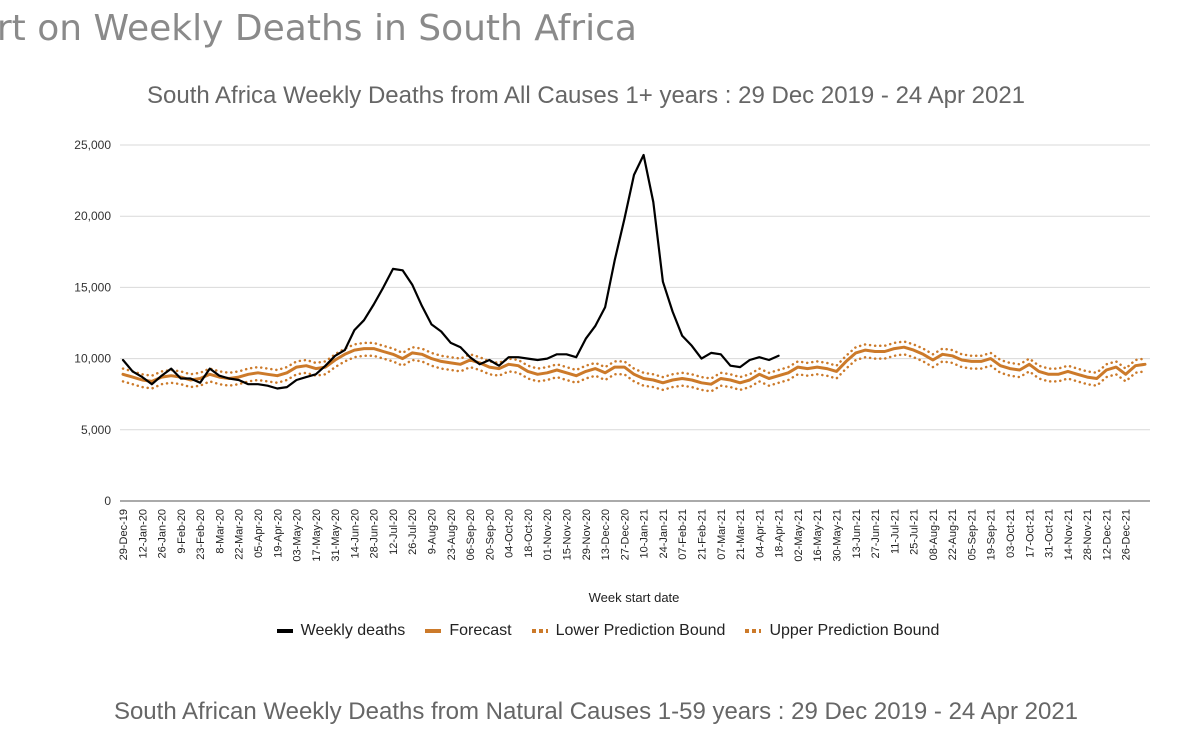  Describe the element at coordinates (634, 373) in the screenshot. I see `lower-bound-line` at that location.